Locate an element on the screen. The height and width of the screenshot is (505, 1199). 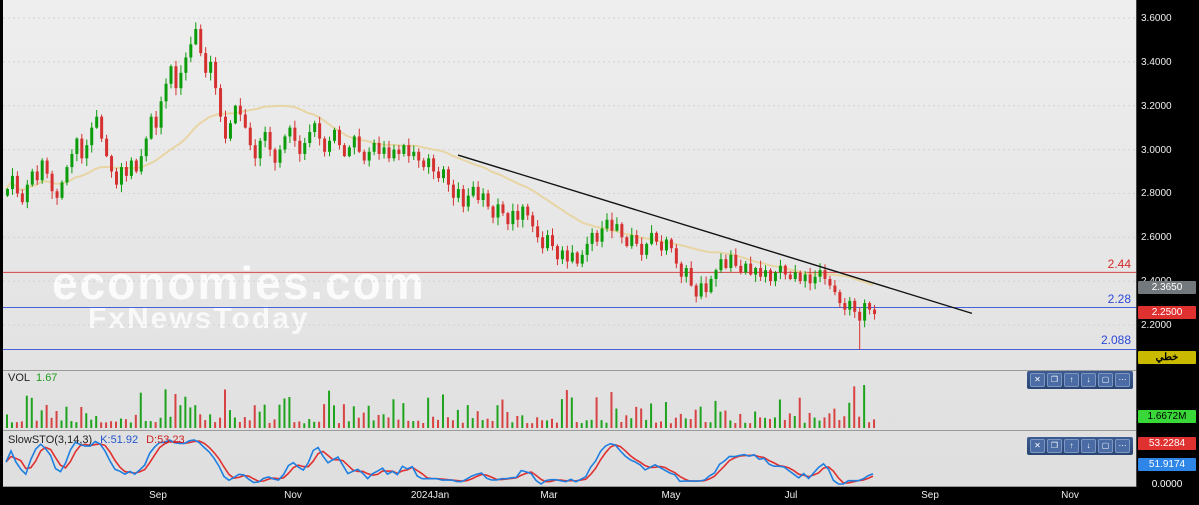
stochastic-d-value: D:53.23 is located at coordinates (165, 440).